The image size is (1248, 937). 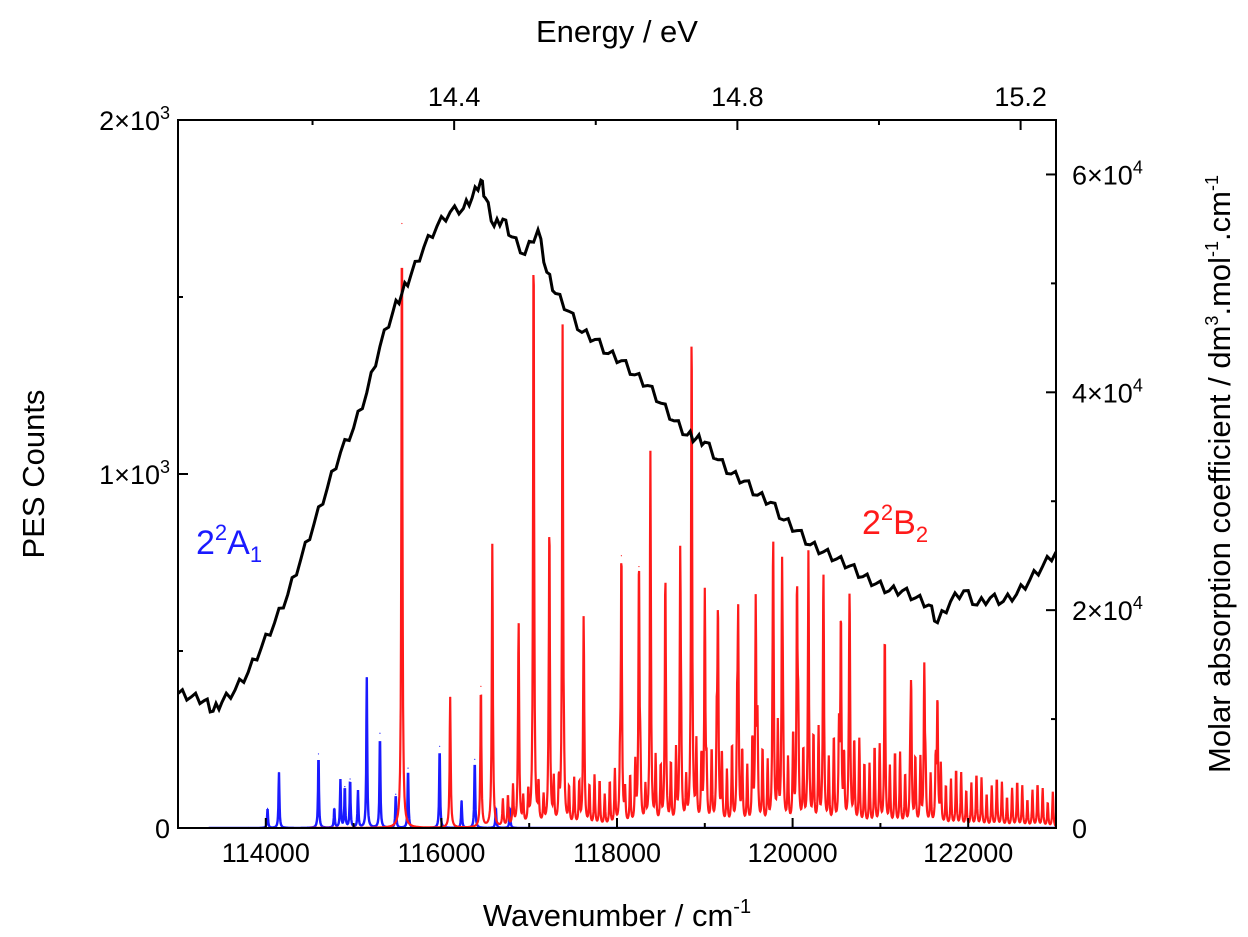 I want to click on series-2-2a1, so click(x=632, y=752).